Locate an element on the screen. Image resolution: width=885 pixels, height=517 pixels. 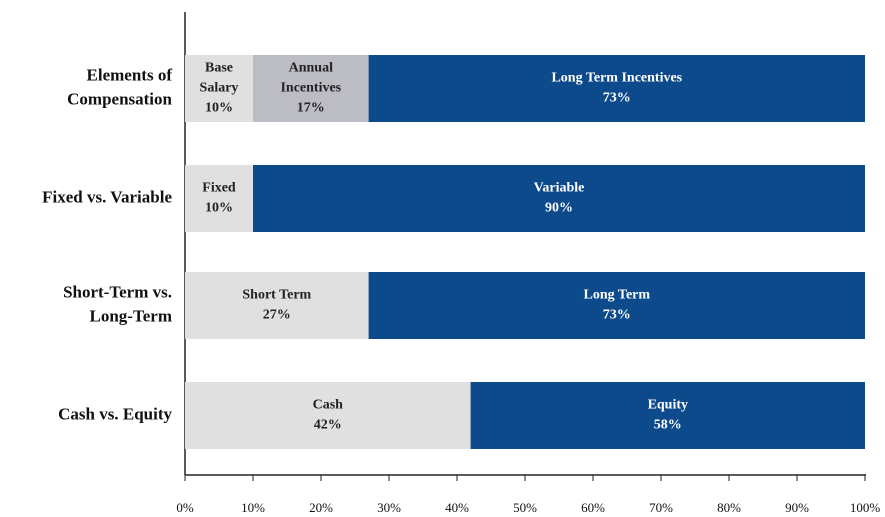
segment-label: Base is located at coordinates (219, 68).